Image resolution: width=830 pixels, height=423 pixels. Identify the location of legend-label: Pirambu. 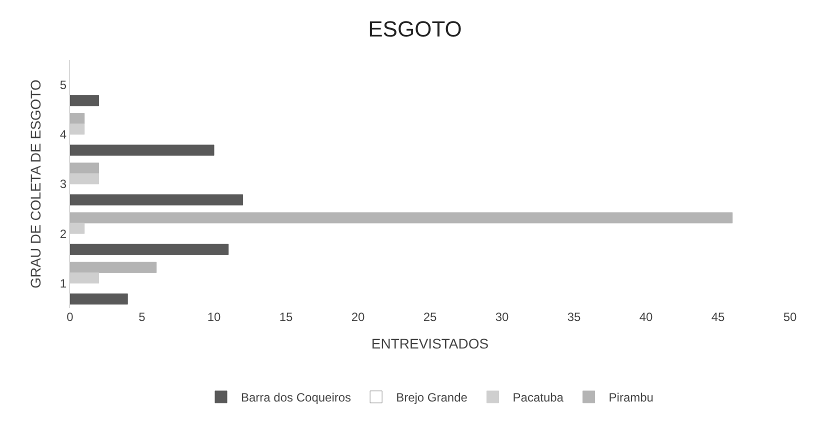
(631, 397).